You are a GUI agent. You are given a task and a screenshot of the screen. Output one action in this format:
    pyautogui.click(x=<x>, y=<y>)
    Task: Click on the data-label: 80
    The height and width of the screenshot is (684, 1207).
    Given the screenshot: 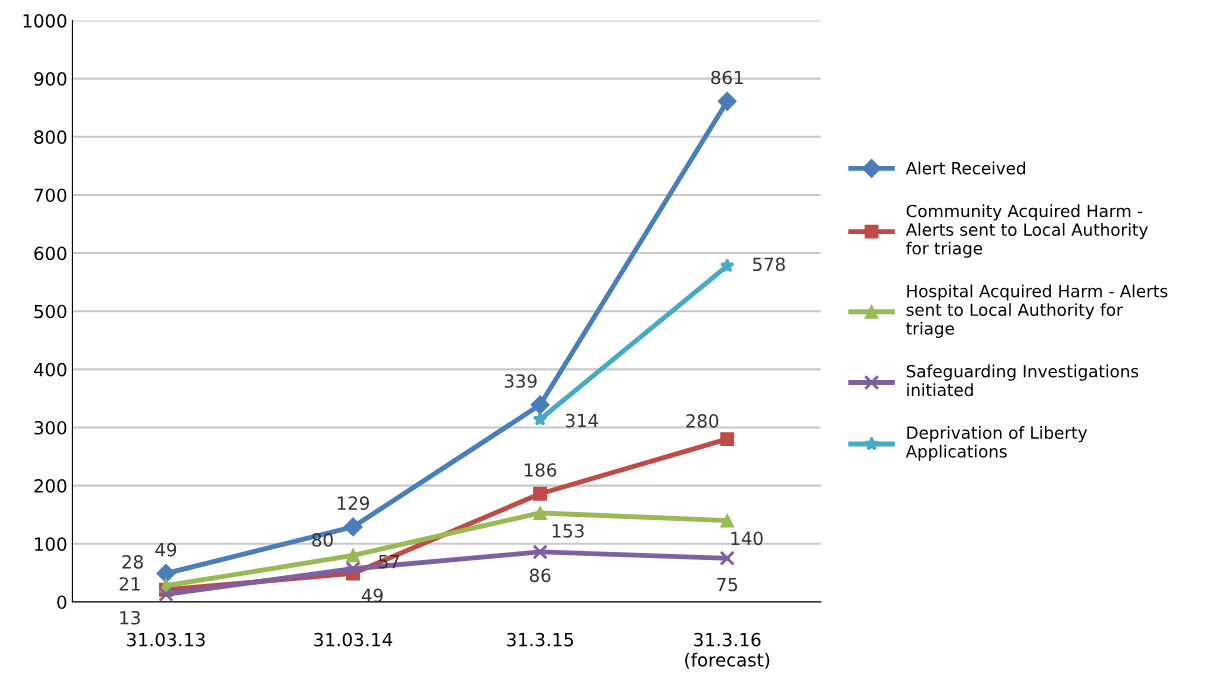 What is the action you would take?
    pyautogui.click(x=322, y=540)
    